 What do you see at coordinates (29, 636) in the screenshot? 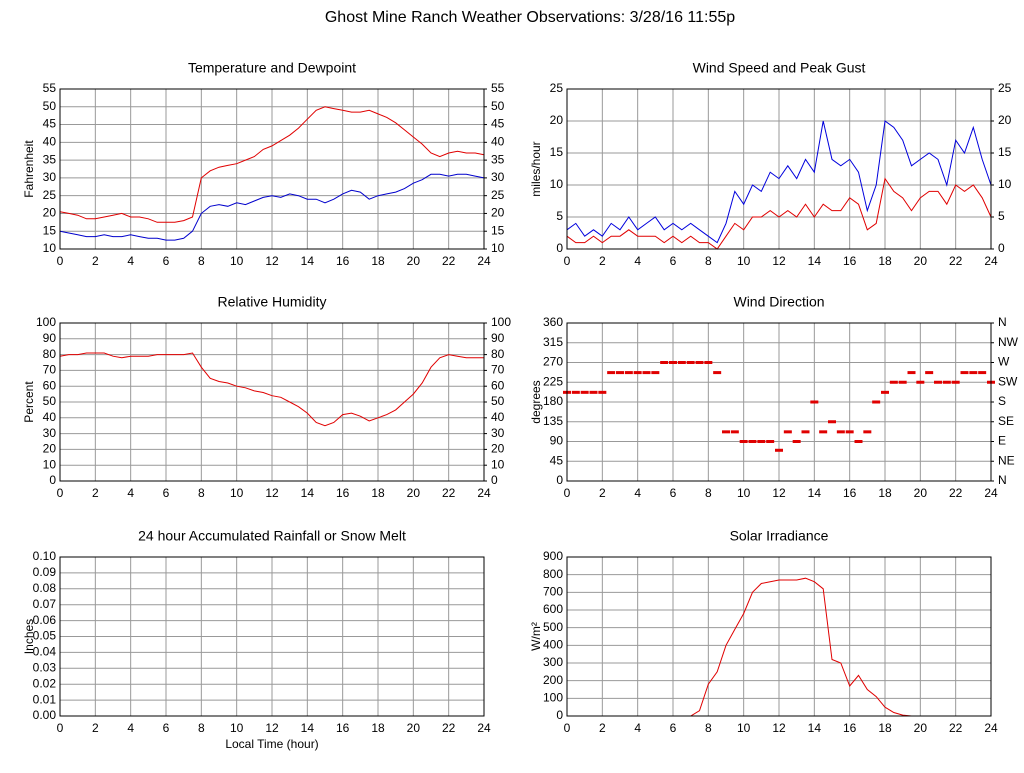
I see `y-axis-label: Inches` at bounding box center [29, 636].